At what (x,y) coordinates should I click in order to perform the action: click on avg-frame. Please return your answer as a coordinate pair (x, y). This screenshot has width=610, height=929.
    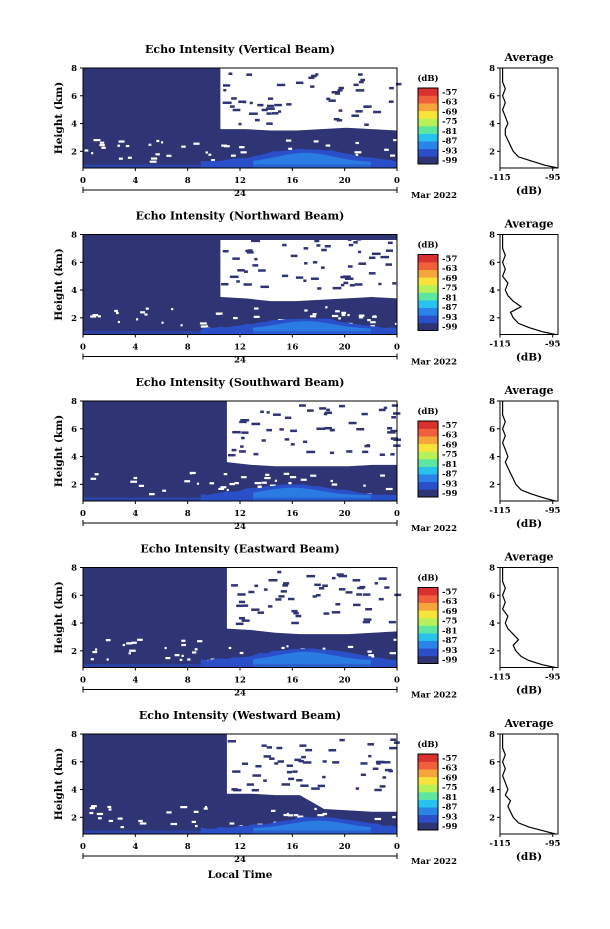
    Looking at the image, I should click on (529, 451).